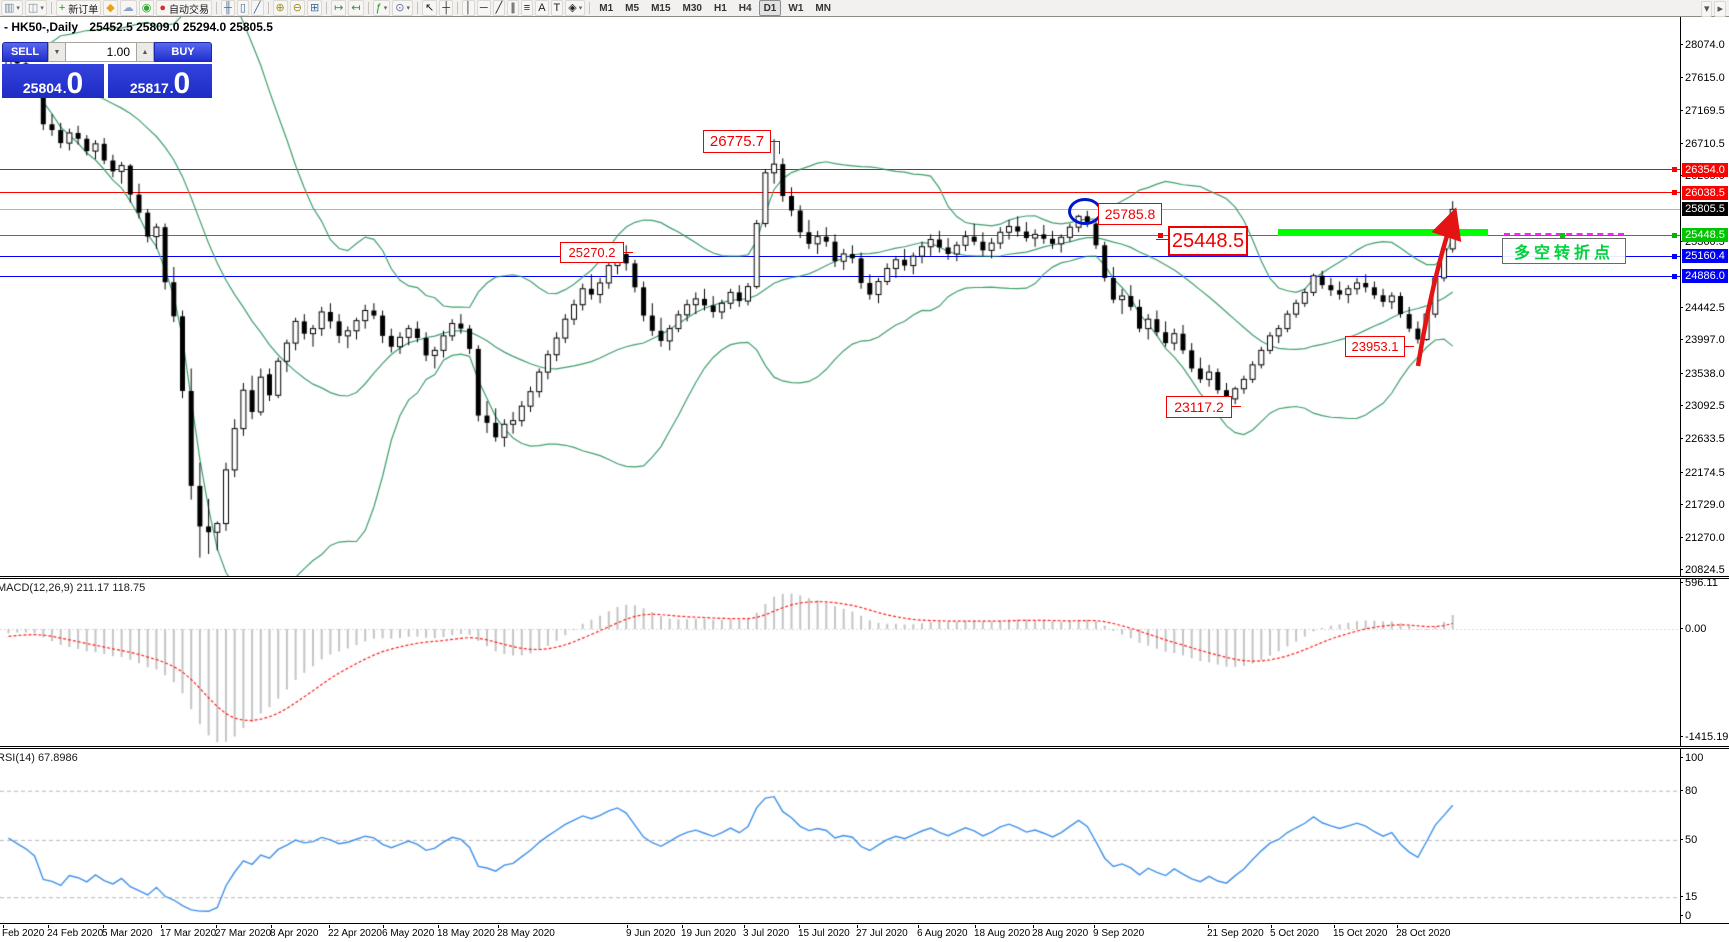 Image resolution: width=1729 pixels, height=942 pixels. I want to click on timeframe-button-M5: M5, so click(632, 8).